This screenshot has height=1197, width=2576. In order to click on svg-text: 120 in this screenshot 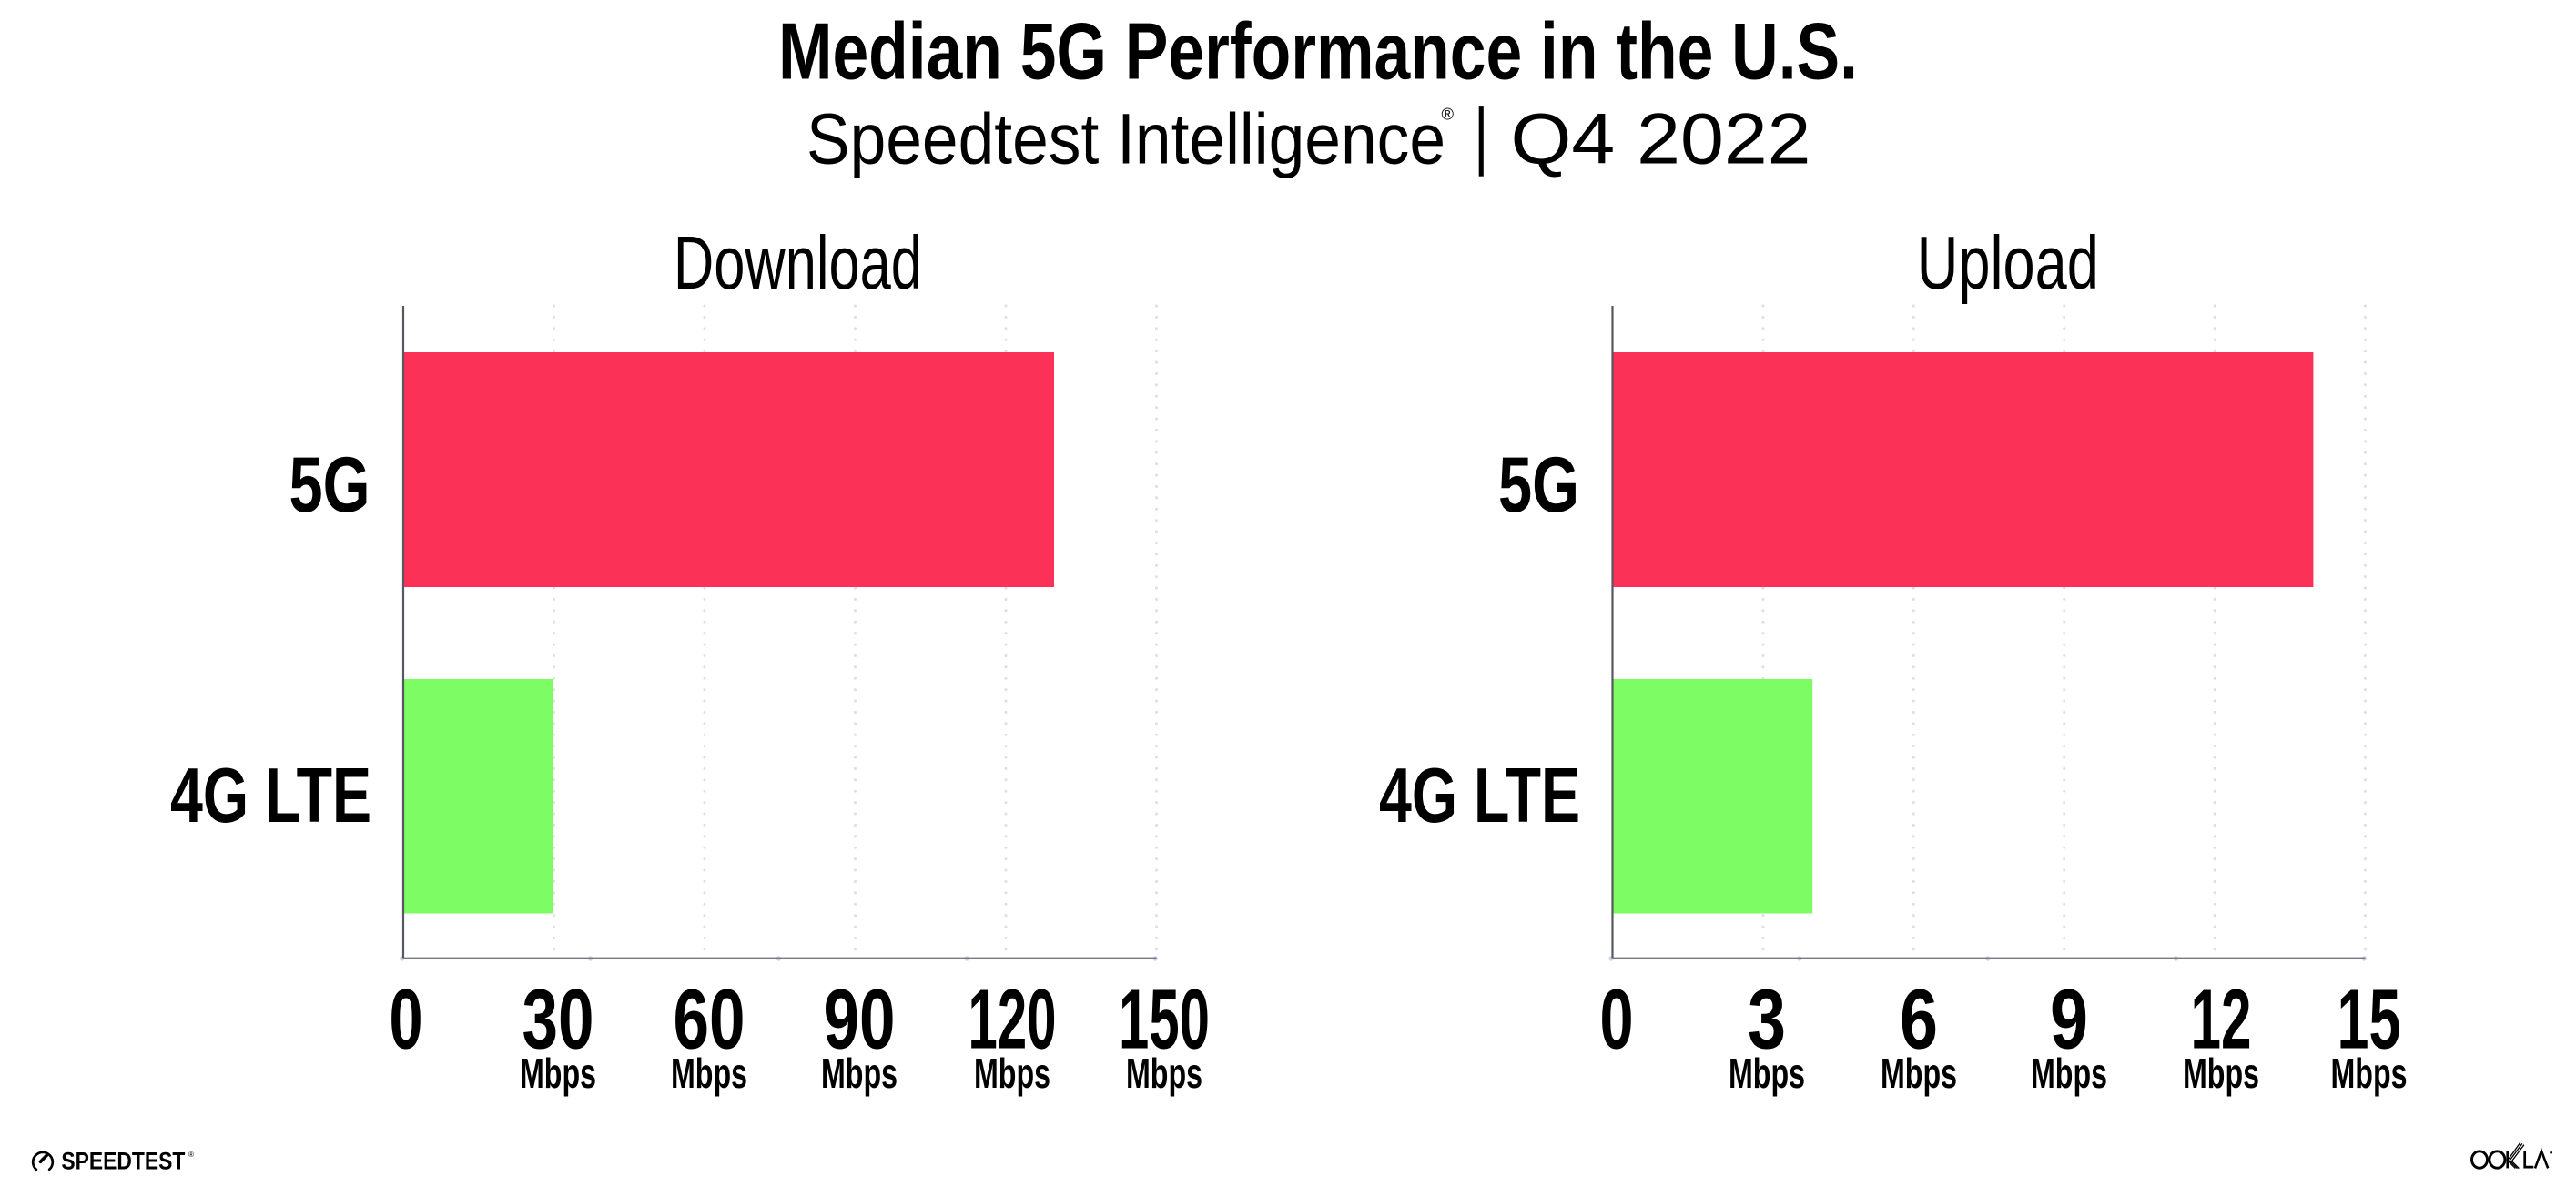, I will do `click(1013, 1020)`.